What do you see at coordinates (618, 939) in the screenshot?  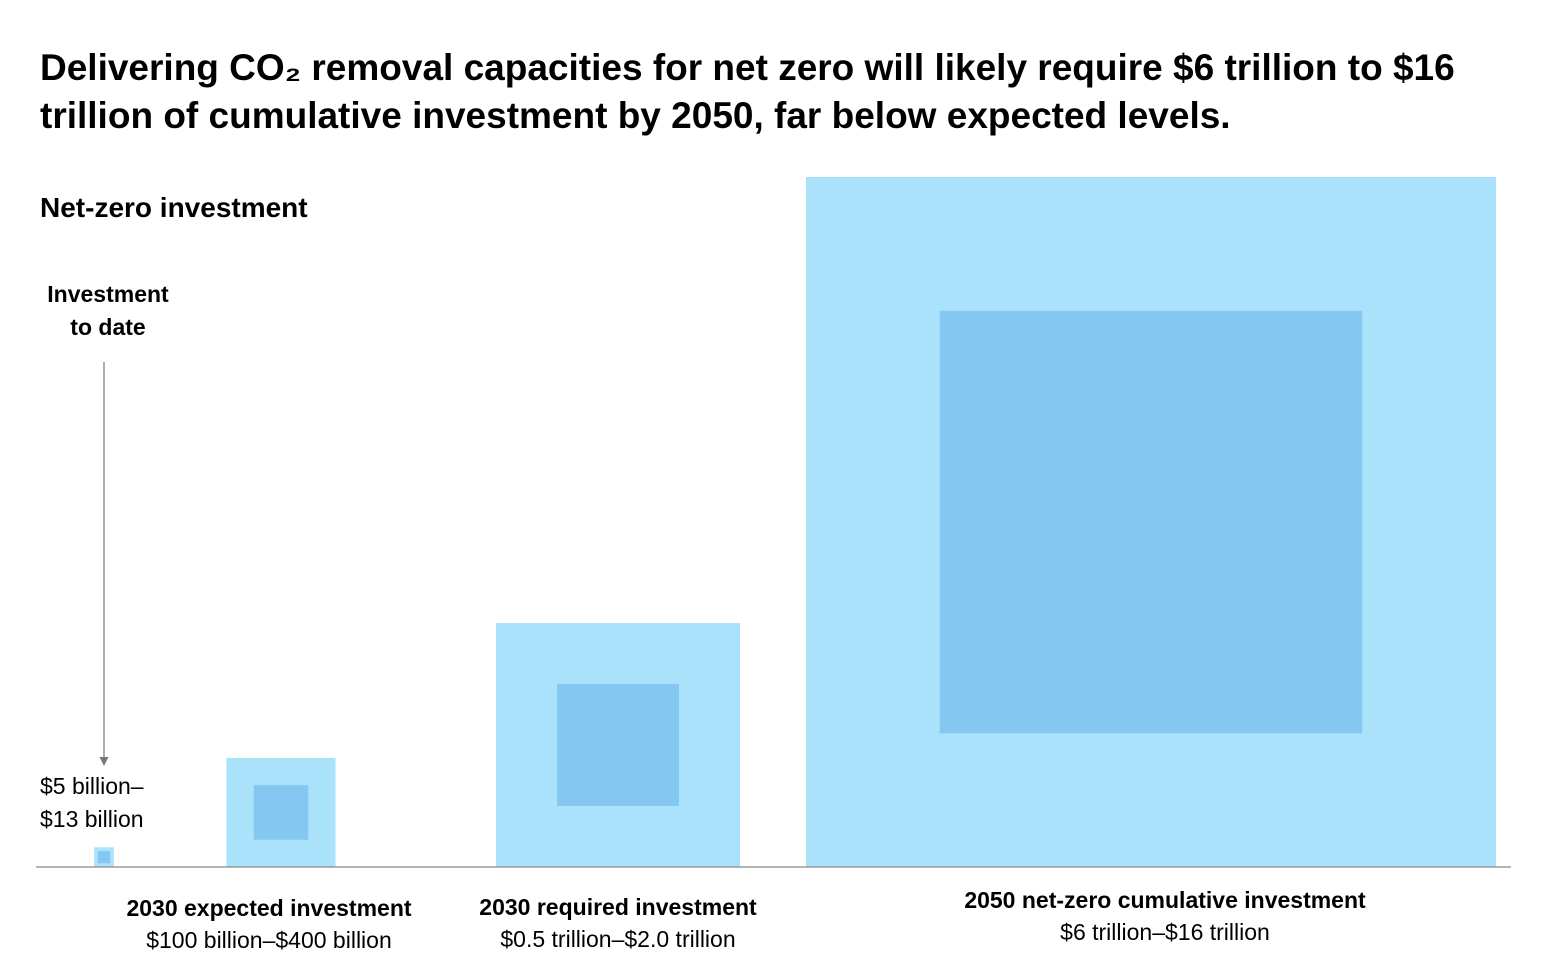 I see `caption-range: $0.5 trillion–$2.0 trillion` at bounding box center [618, 939].